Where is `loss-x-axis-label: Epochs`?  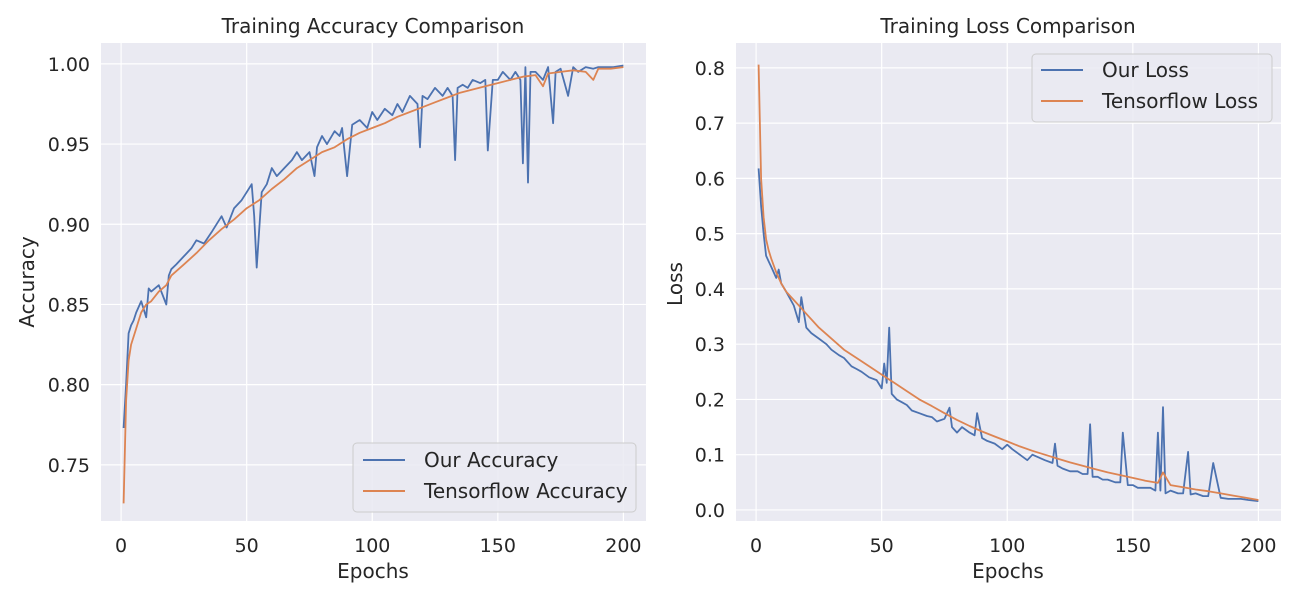
loss-x-axis-label: Epochs is located at coordinates (1008, 571).